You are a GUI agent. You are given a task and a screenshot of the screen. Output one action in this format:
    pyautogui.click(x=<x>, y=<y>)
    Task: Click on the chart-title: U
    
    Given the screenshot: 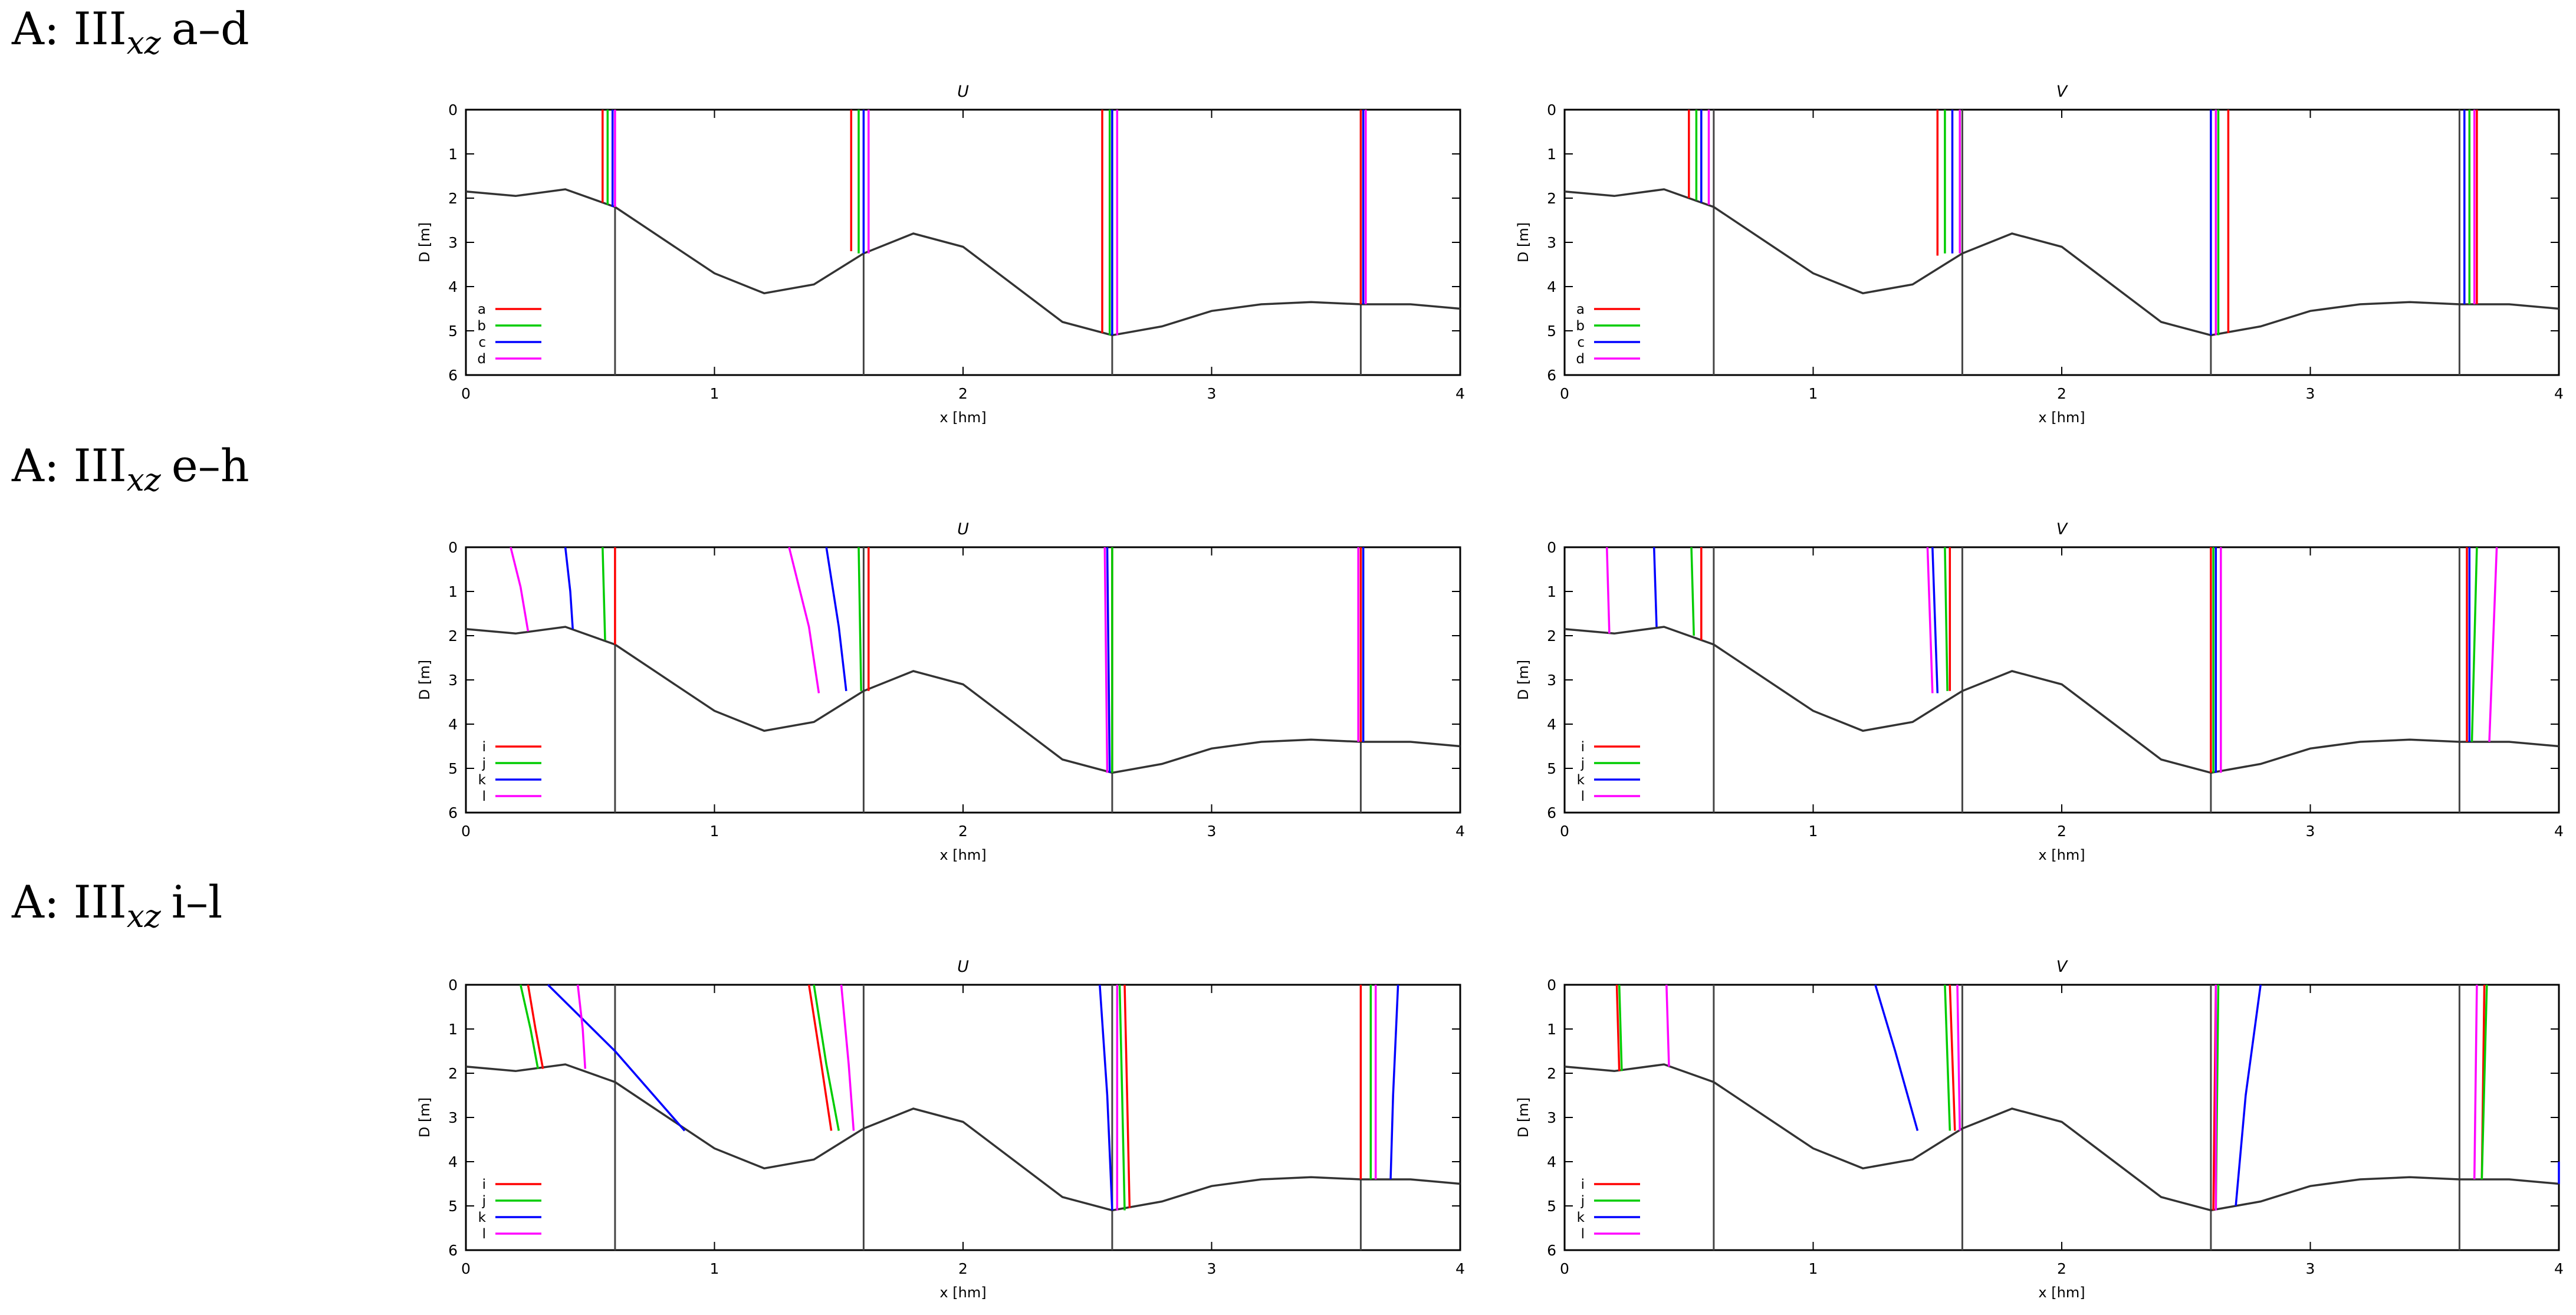 What is the action you would take?
    pyautogui.click(x=963, y=92)
    